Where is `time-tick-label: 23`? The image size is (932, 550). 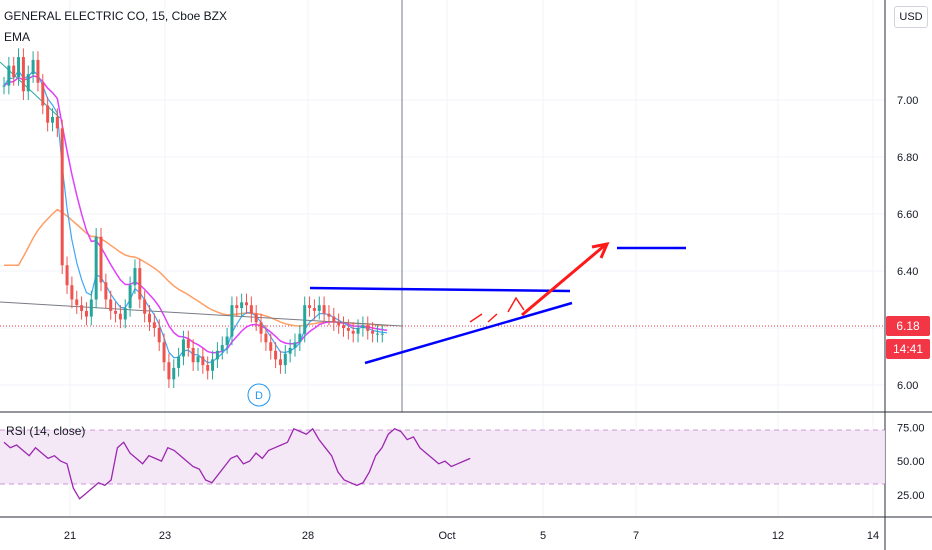
time-tick-label: 23 is located at coordinates (165, 536).